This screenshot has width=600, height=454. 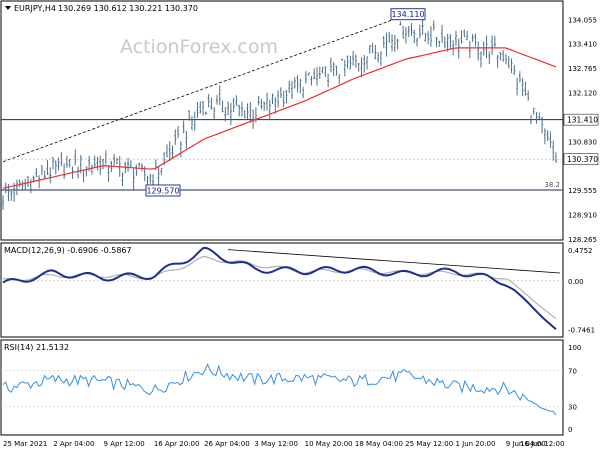 I want to click on macd-y-tick-label: 0.4752, so click(x=580, y=251).